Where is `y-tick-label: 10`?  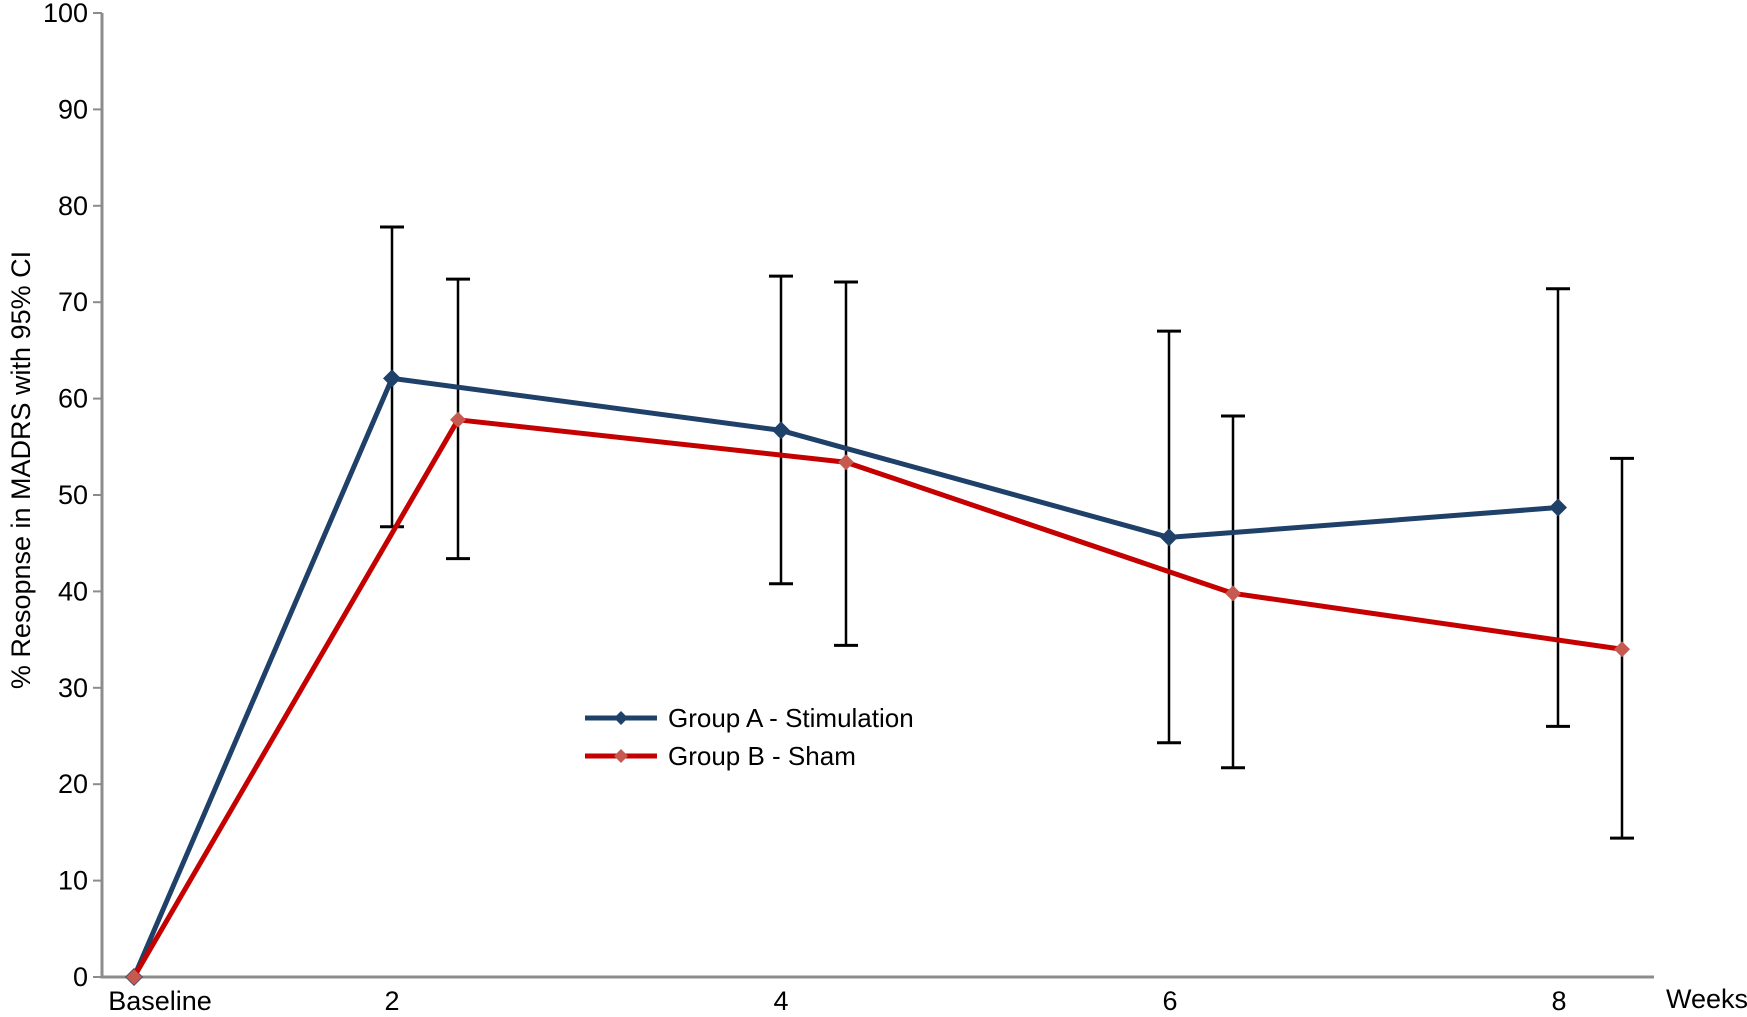 y-tick-label: 10 is located at coordinates (73, 881).